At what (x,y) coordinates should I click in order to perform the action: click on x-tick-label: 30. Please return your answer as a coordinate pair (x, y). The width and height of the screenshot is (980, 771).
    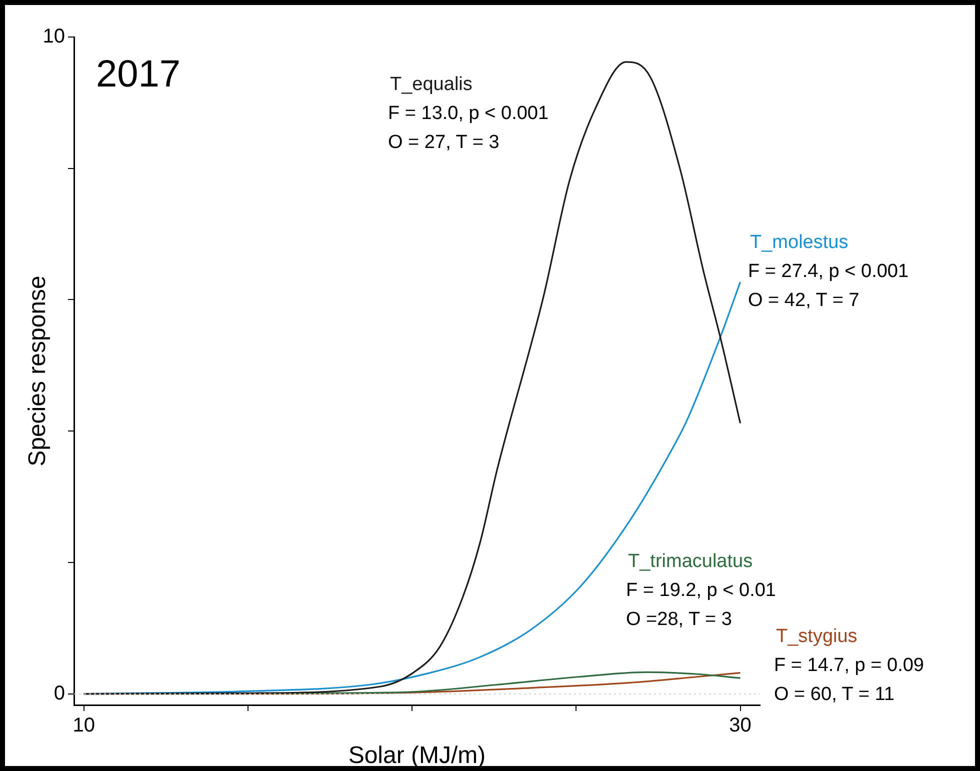
    Looking at the image, I should click on (740, 725).